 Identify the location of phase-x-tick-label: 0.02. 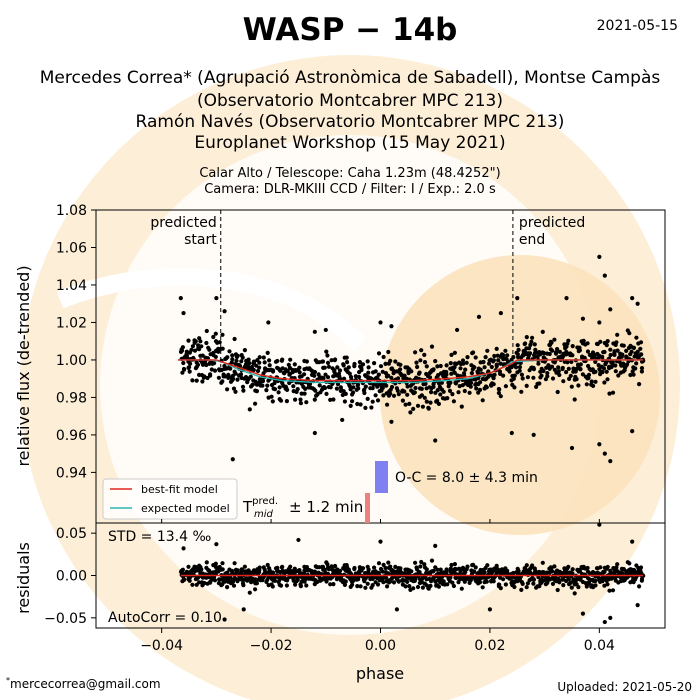
(489, 646).